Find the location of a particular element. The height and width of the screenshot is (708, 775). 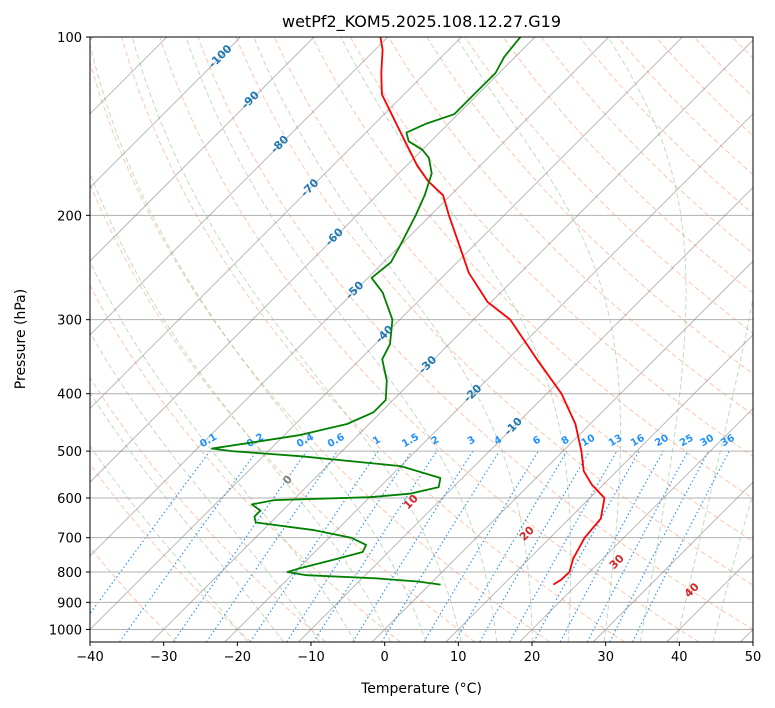

mixing-ratio-label: 2 is located at coordinates (436, 440).